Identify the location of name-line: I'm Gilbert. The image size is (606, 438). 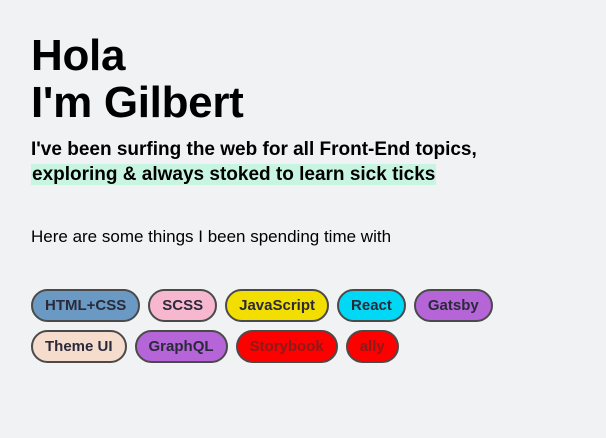
(137, 102).